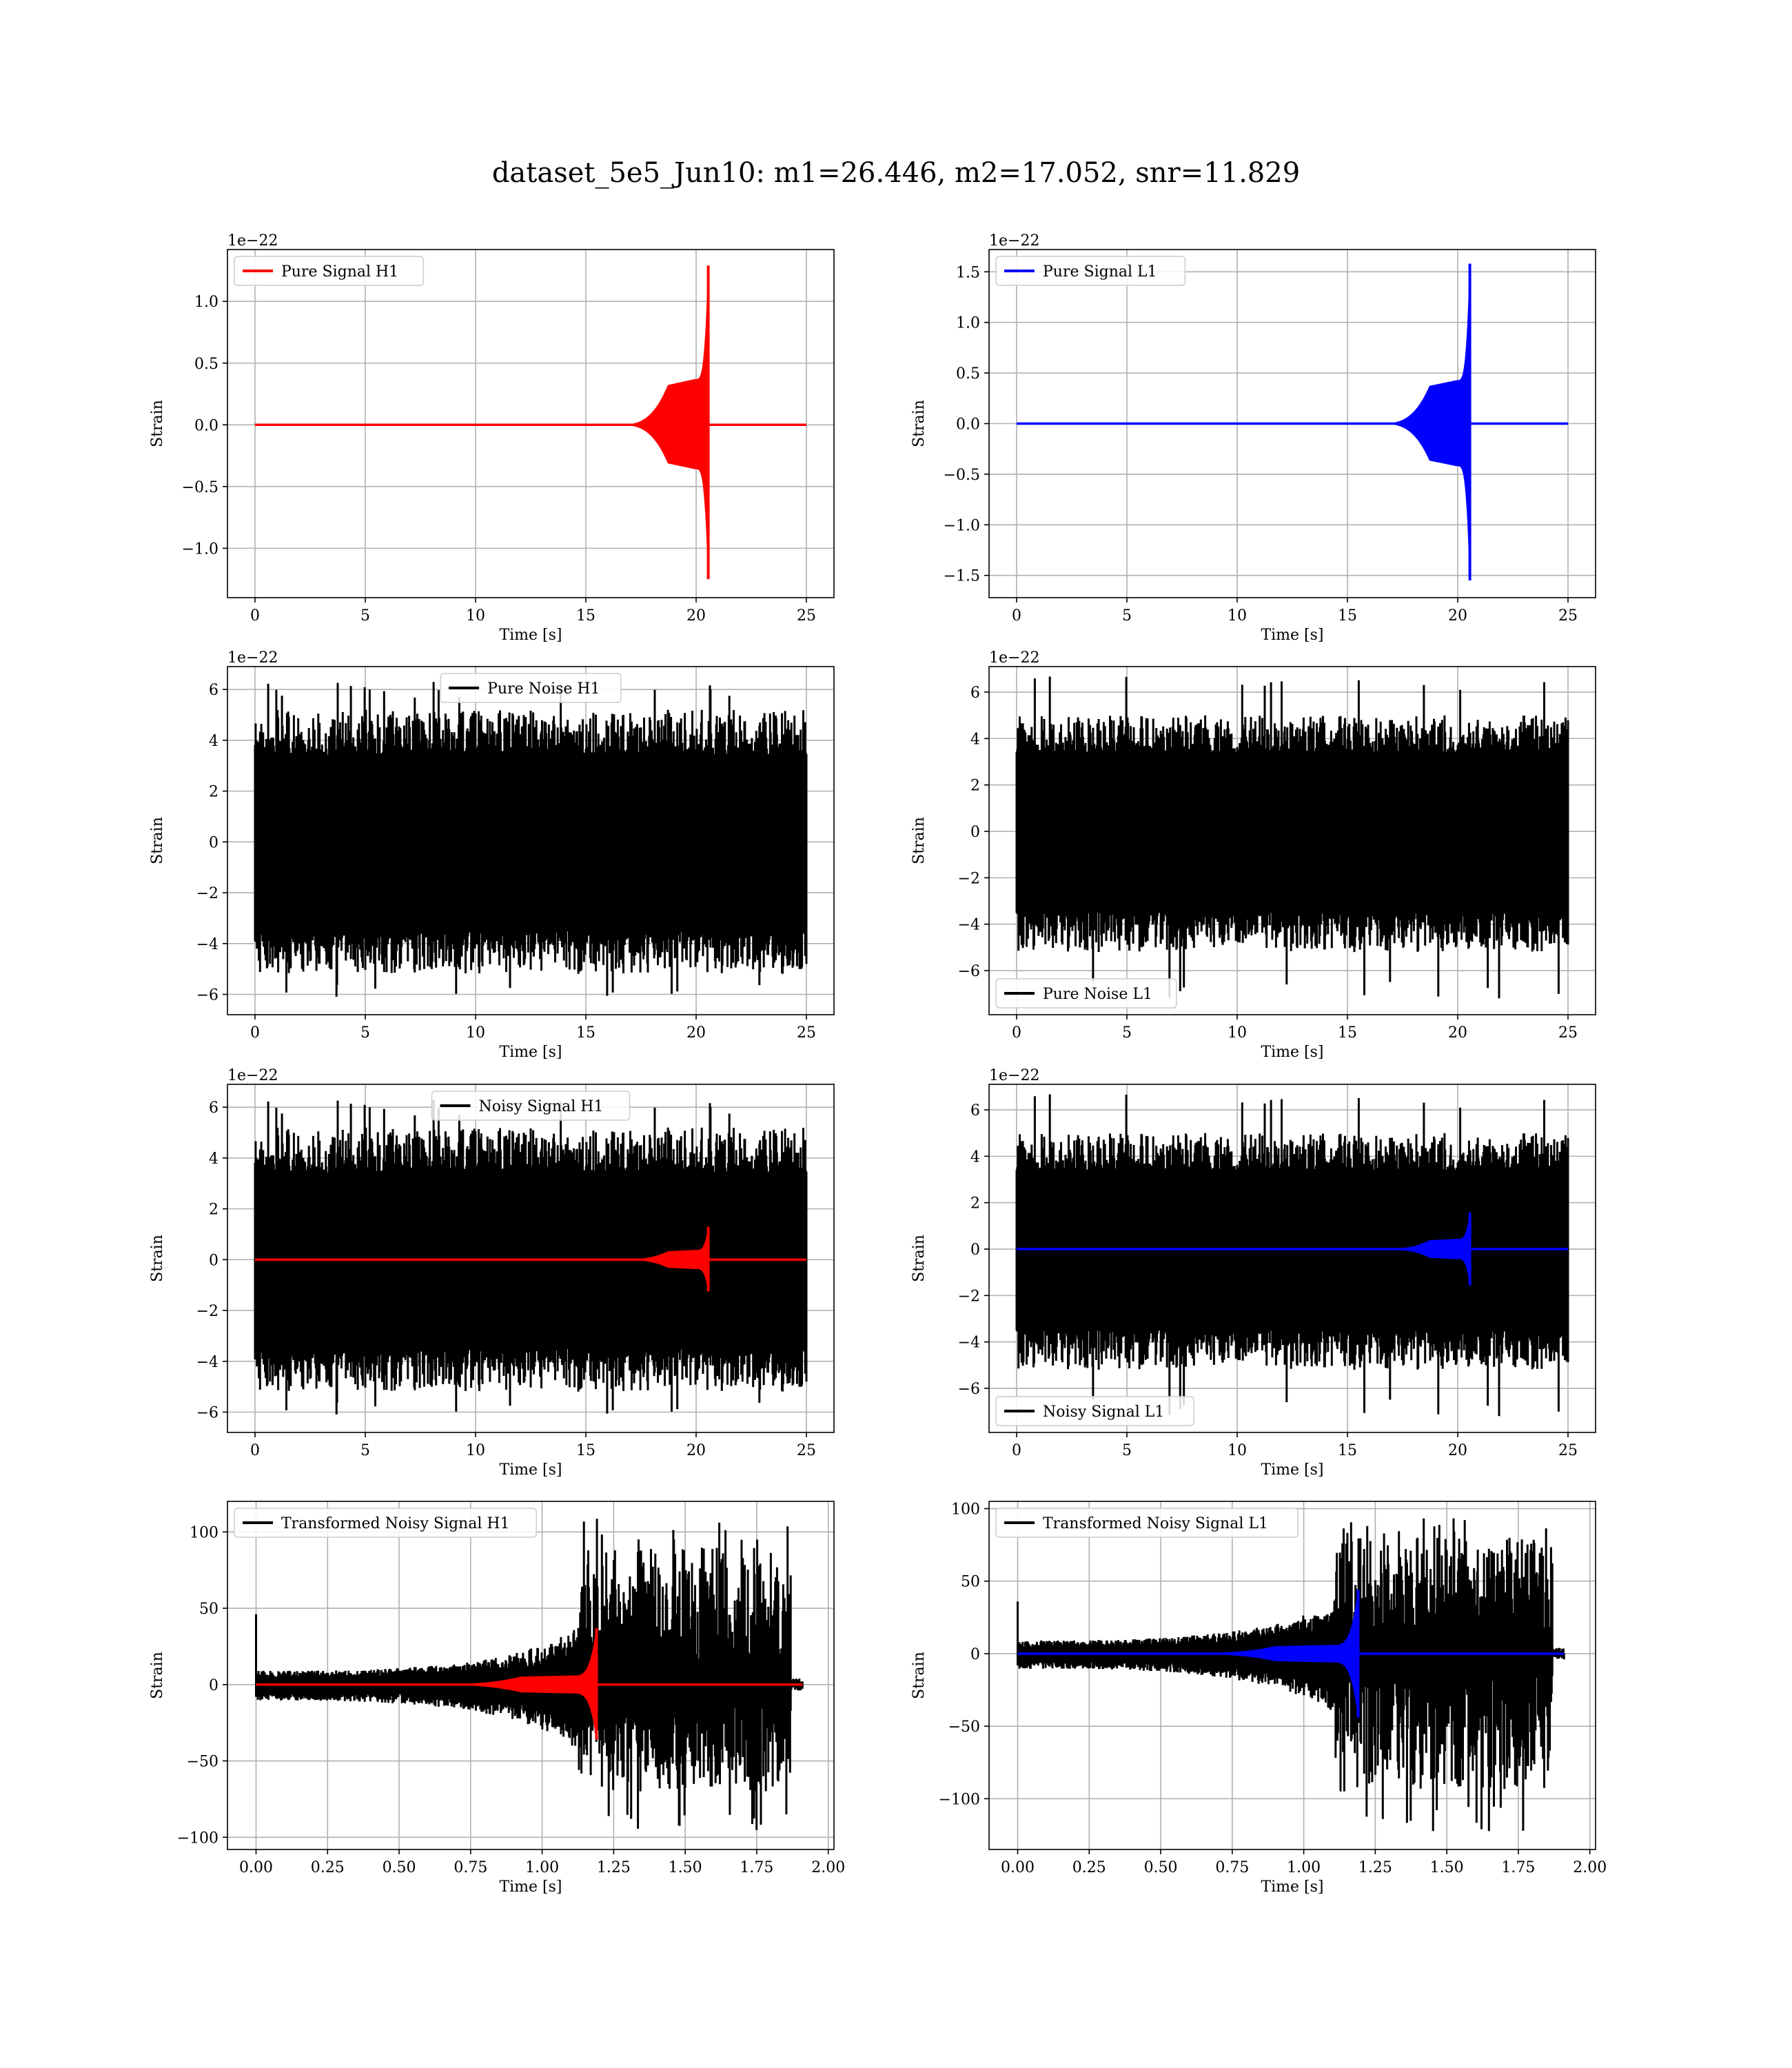 The width and height of the screenshot is (1792, 2068). What do you see at coordinates (1018, 1867) in the screenshot?
I see `x-tick-label: 0.00` at bounding box center [1018, 1867].